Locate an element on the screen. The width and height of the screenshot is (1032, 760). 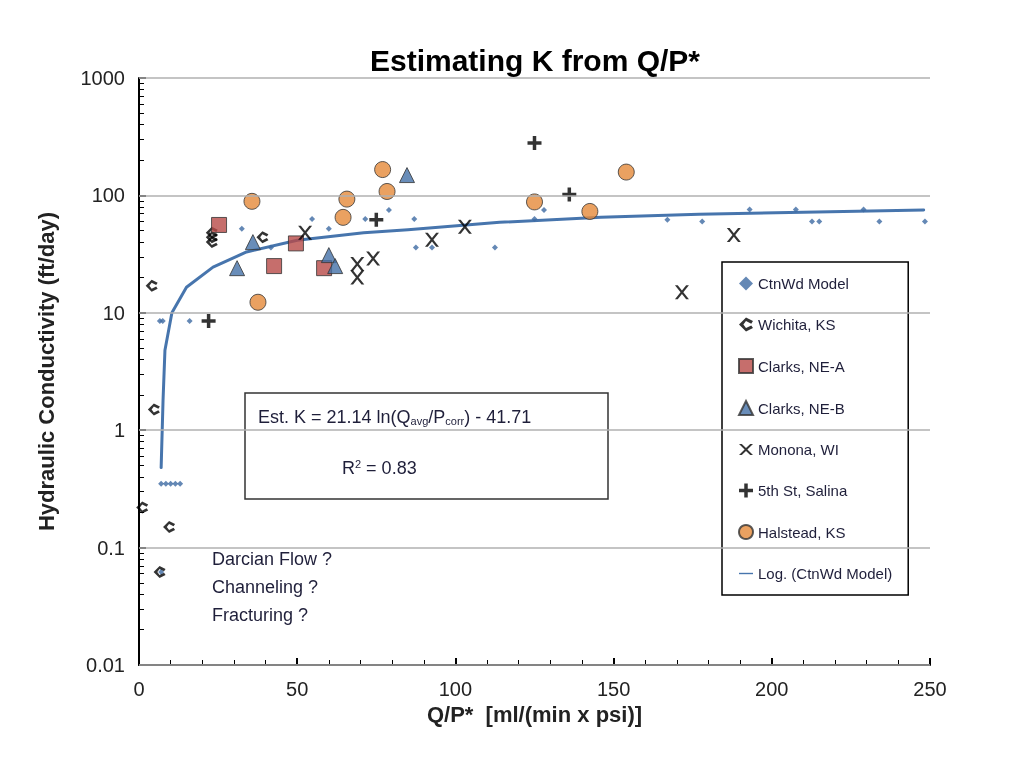
x-tick-label: 200 is located at coordinates (772, 689).